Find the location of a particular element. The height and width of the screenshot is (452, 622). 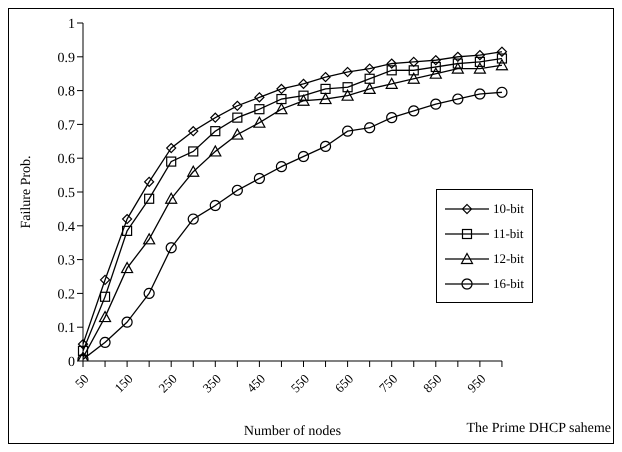

y-tick-label: 0.6 is located at coordinates (66, 160).